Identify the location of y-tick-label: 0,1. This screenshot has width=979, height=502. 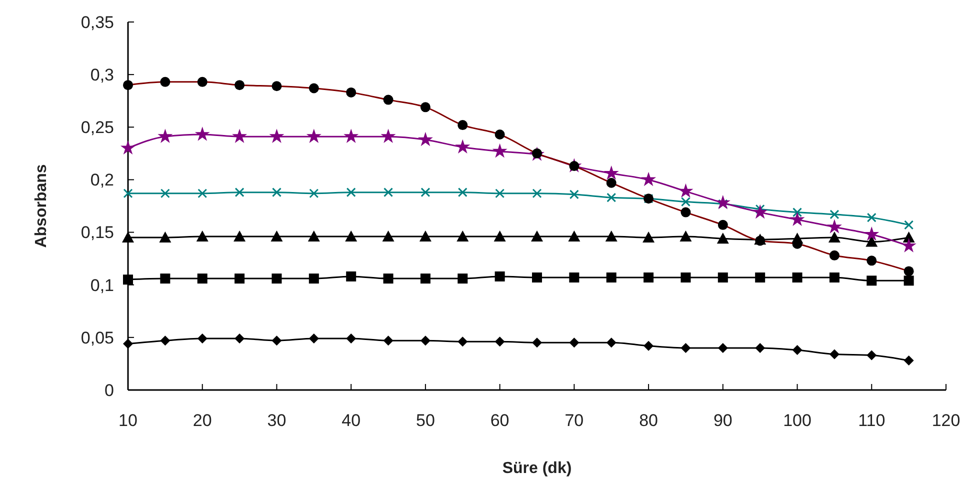
(102, 285).